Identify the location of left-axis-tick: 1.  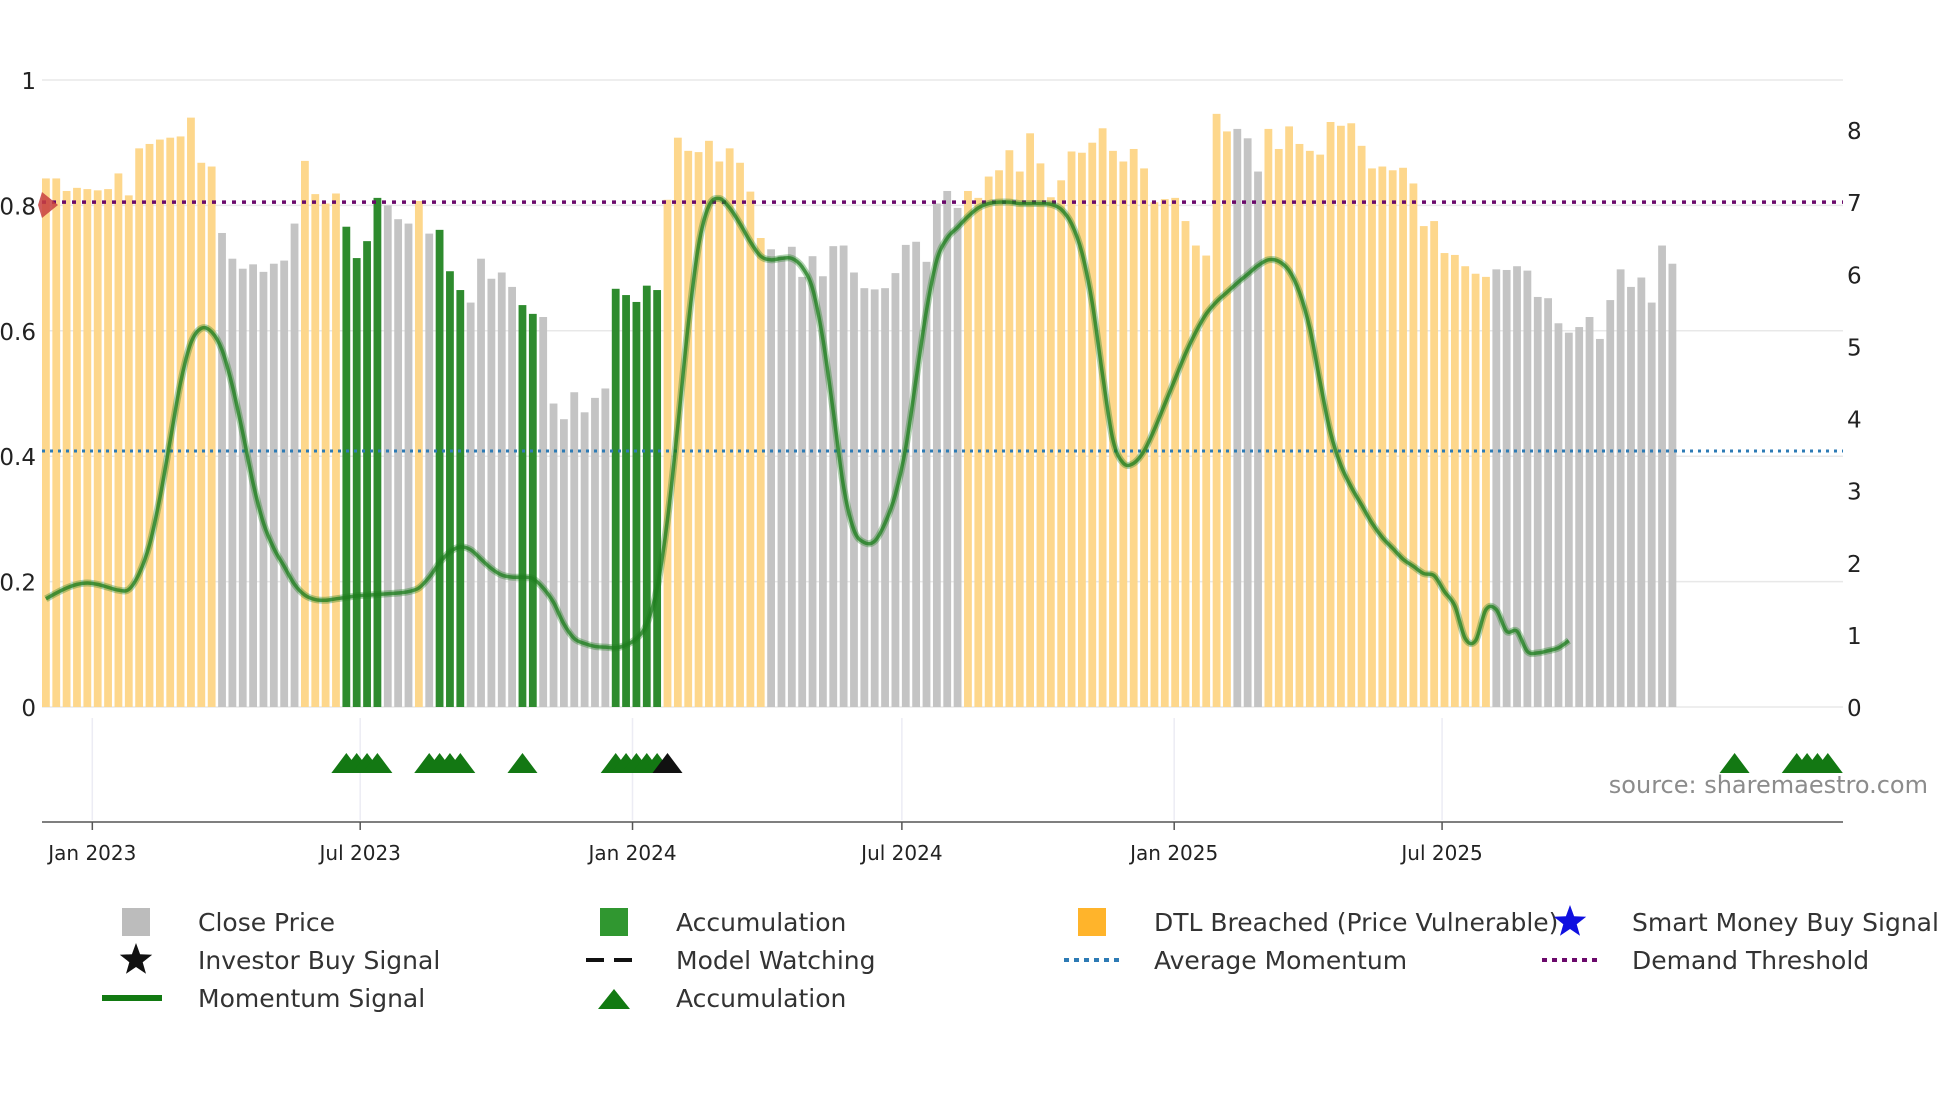
(28, 82).